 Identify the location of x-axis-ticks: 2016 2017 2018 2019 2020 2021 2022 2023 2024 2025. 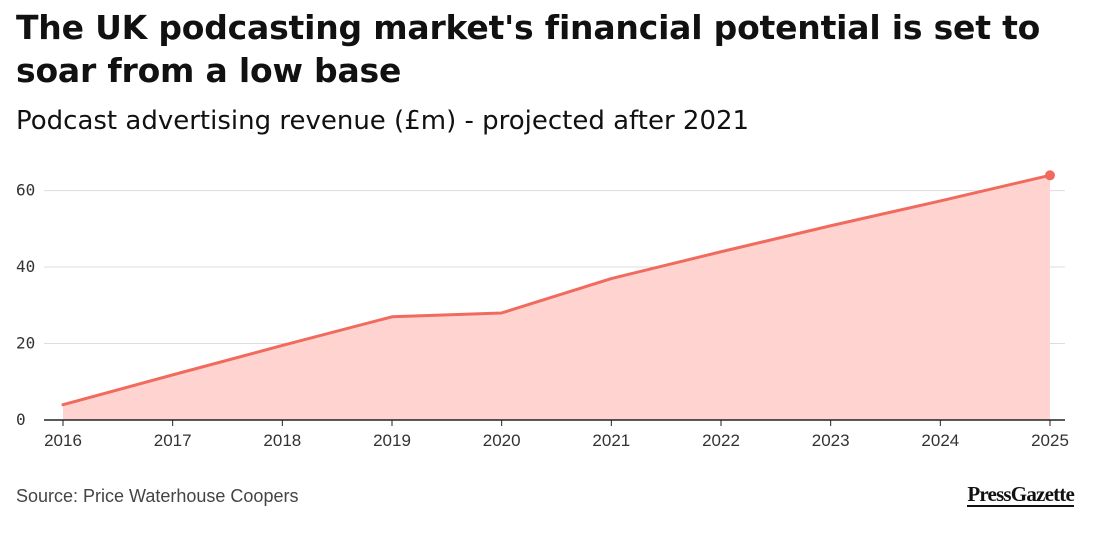
(556, 435).